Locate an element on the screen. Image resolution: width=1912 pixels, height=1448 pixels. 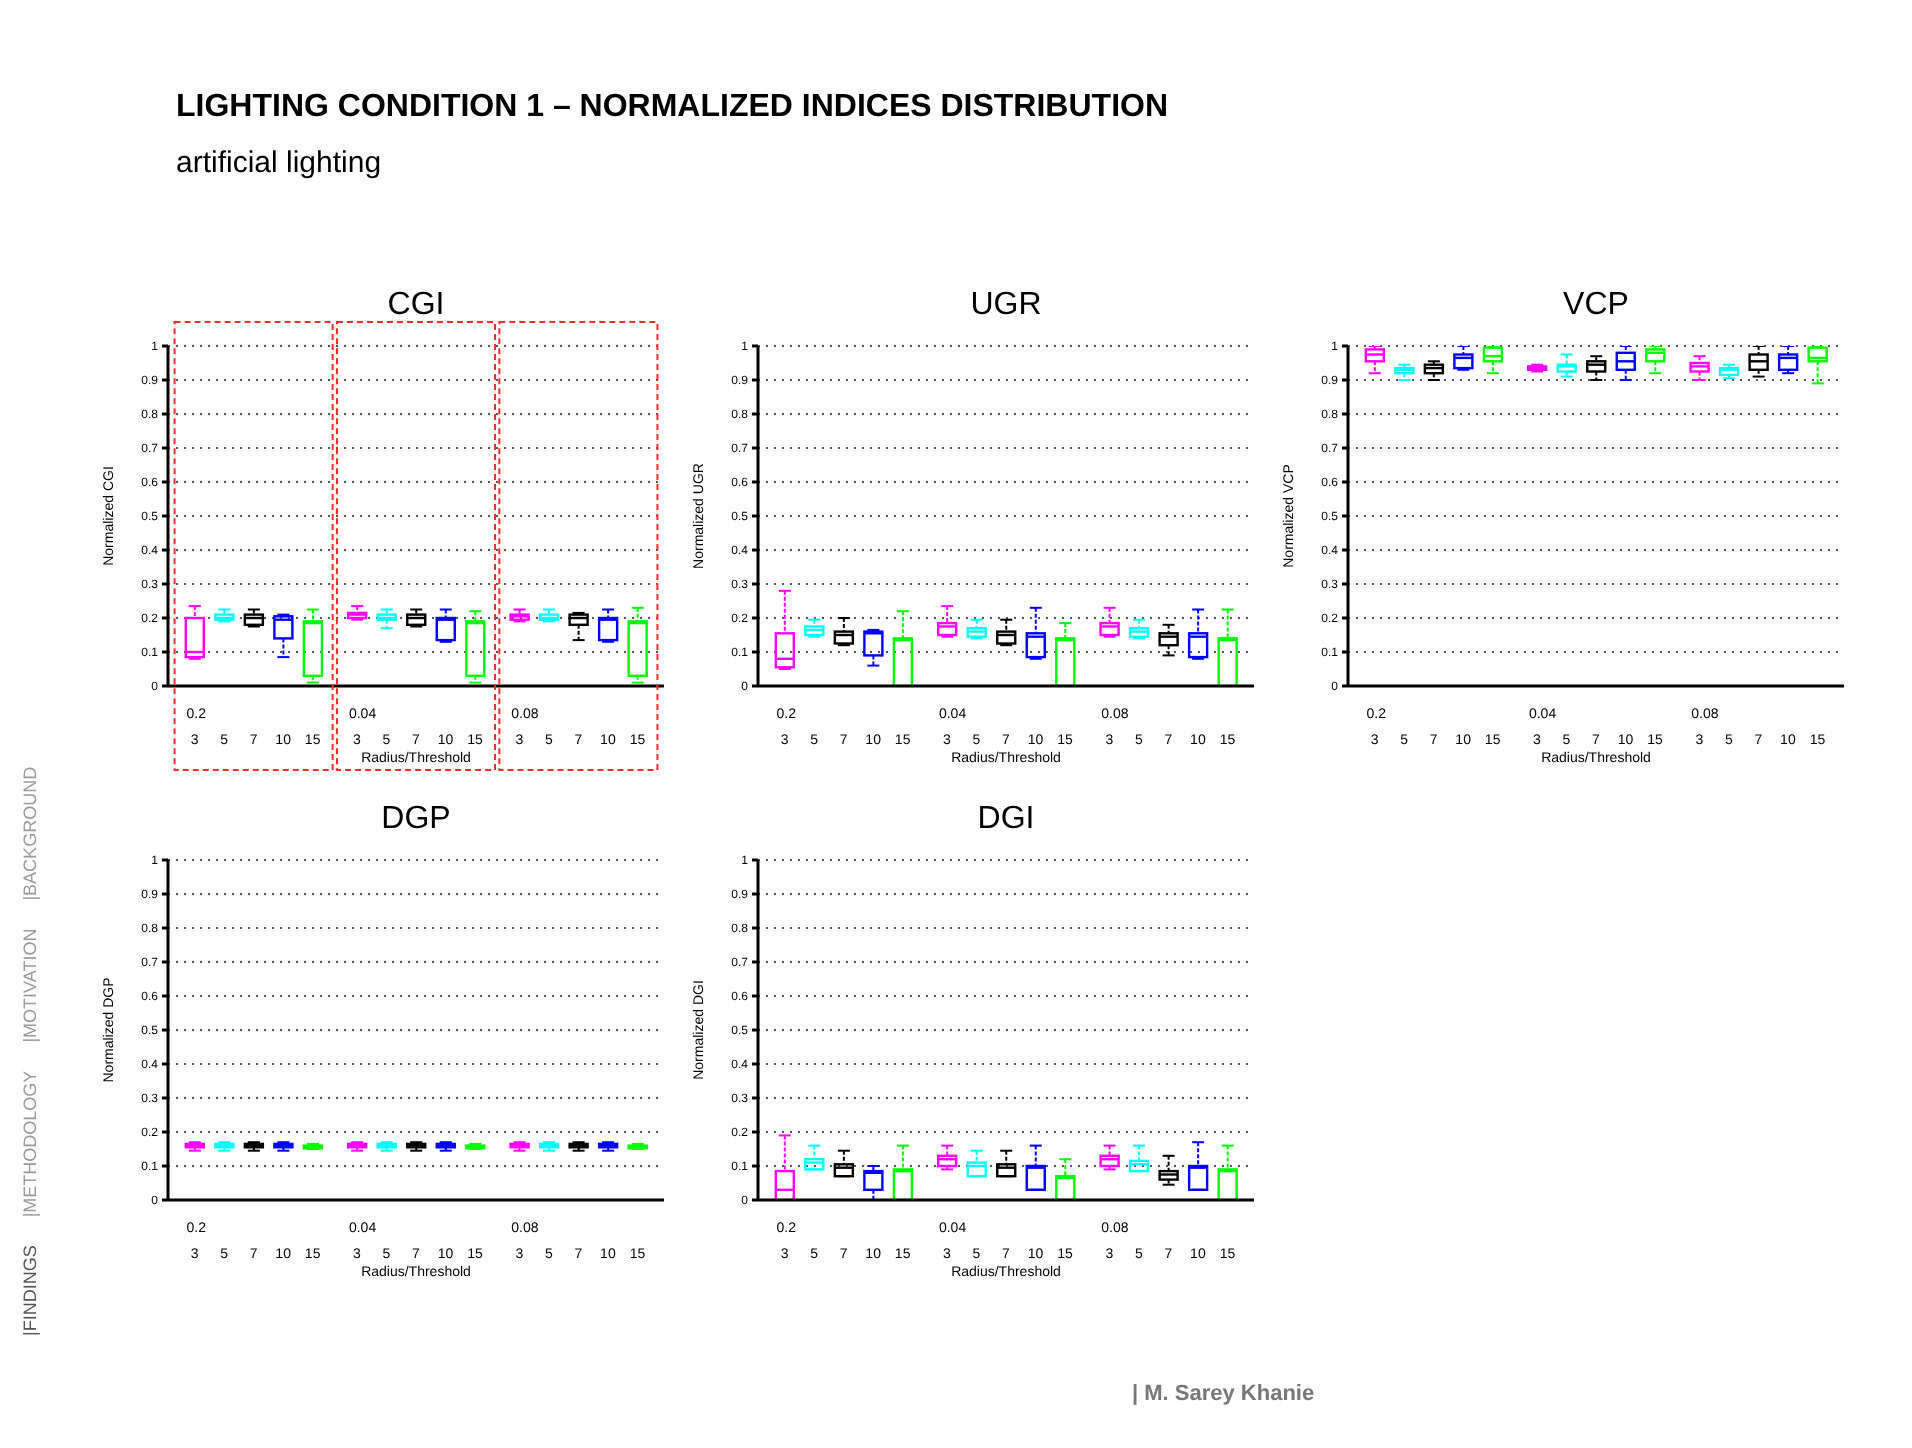
text: |METHODOLOGY is located at coordinates (30, 1144).